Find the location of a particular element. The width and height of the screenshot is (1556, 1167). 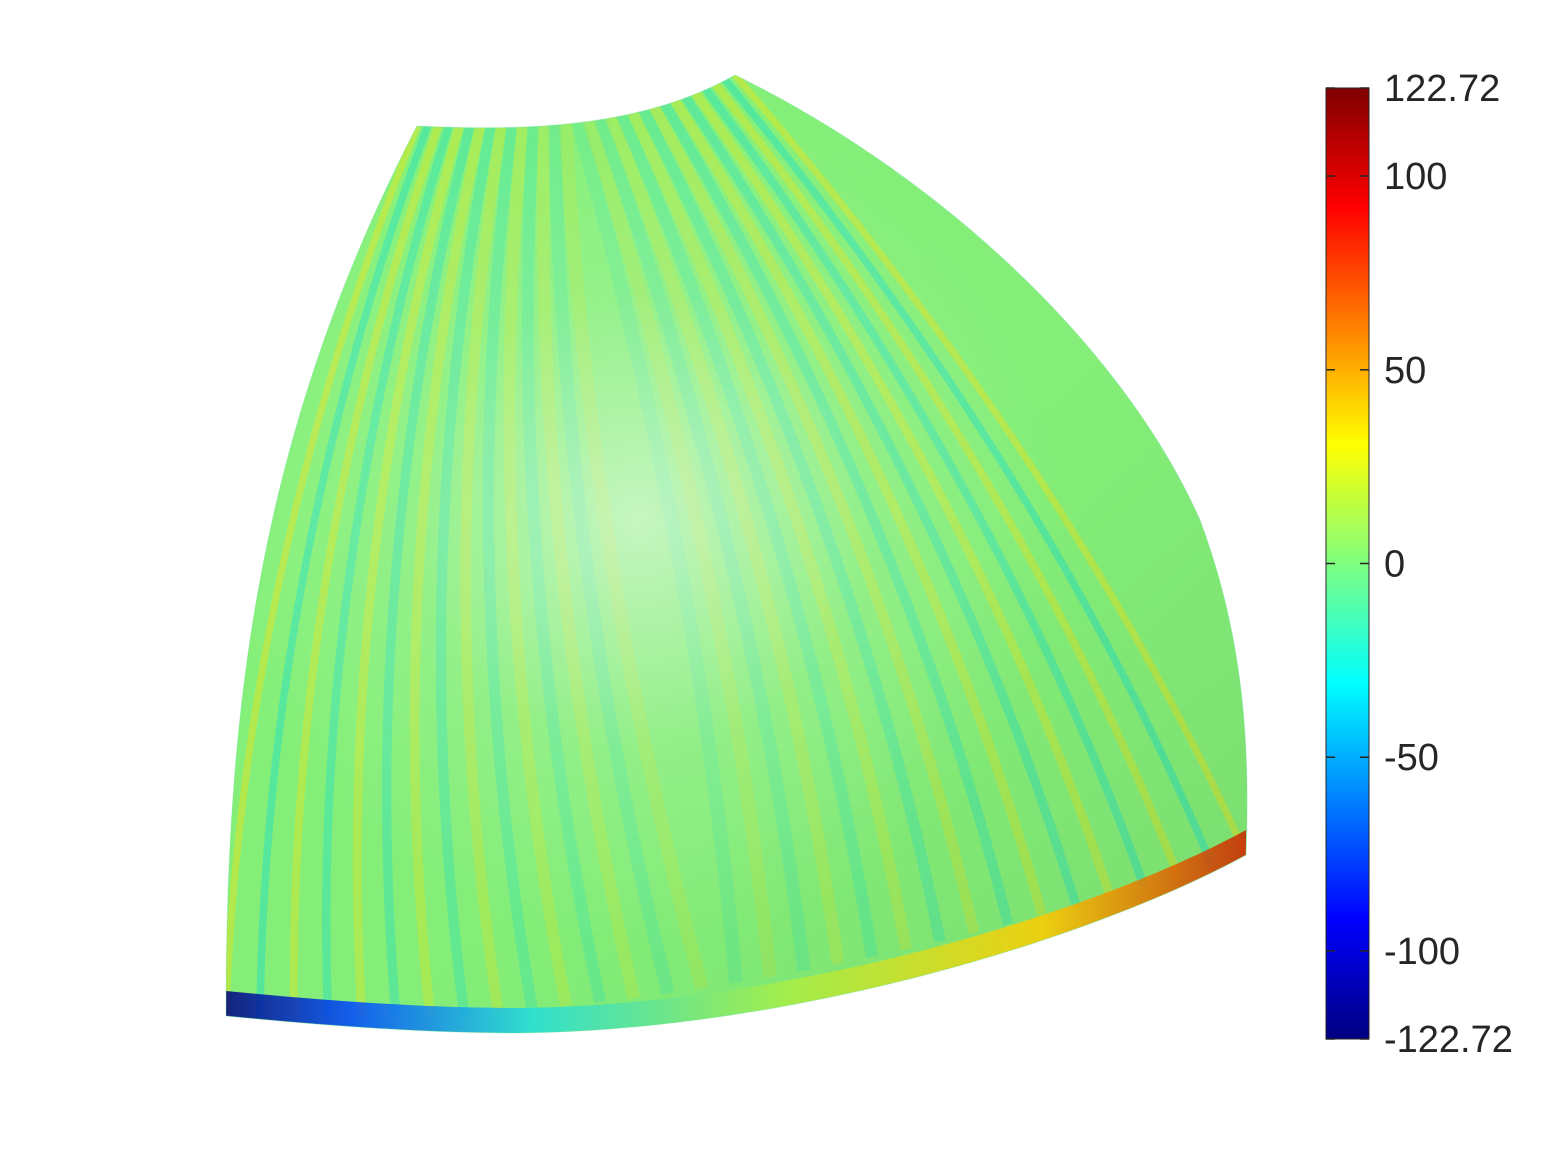

colorbar-tick-label: 122.72 is located at coordinates (1442, 89).